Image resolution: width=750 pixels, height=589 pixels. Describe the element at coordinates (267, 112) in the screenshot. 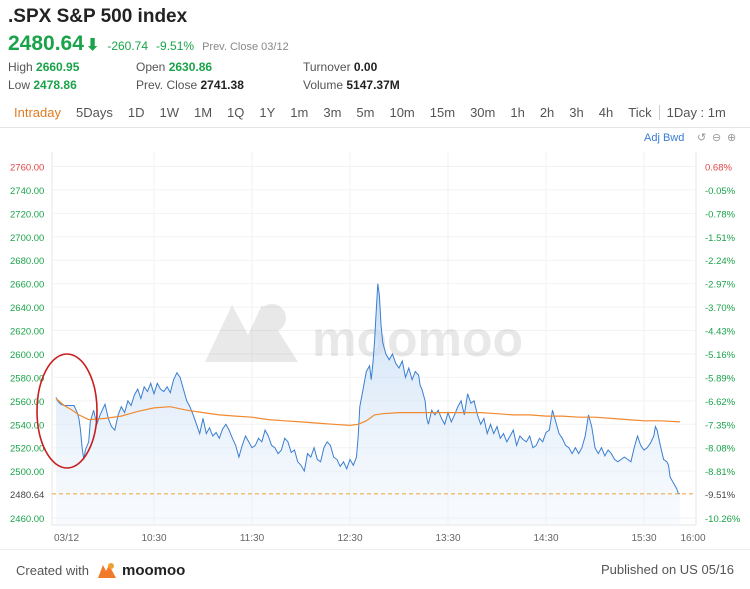

I see `tab-1y: 1Y` at that location.